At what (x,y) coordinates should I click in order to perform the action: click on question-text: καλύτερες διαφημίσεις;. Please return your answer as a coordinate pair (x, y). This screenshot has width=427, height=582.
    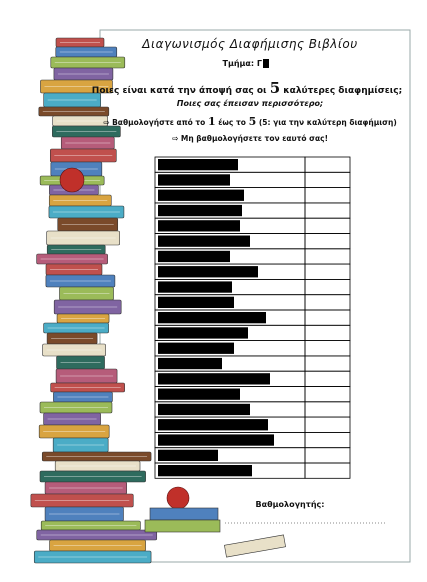
    Looking at the image, I should click on (342, 90).